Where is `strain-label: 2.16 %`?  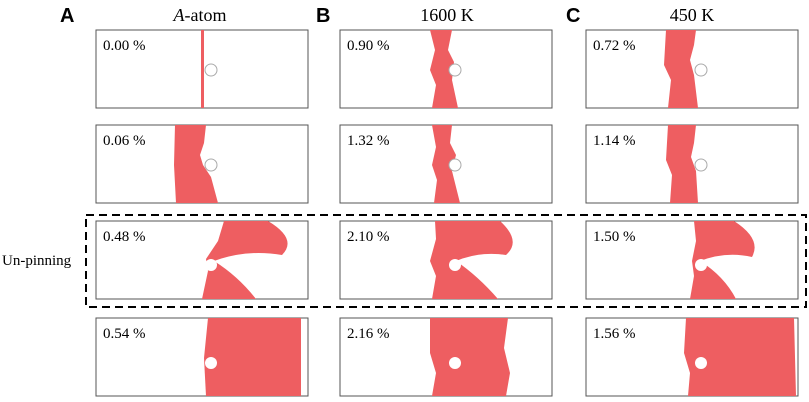 strain-label: 2.16 % is located at coordinates (368, 334).